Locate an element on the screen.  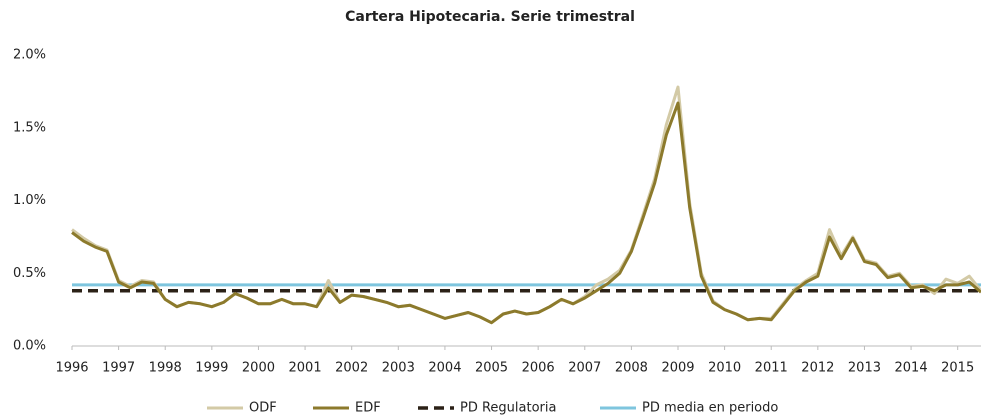
x-tick-label: 2000 is located at coordinates (258, 368).